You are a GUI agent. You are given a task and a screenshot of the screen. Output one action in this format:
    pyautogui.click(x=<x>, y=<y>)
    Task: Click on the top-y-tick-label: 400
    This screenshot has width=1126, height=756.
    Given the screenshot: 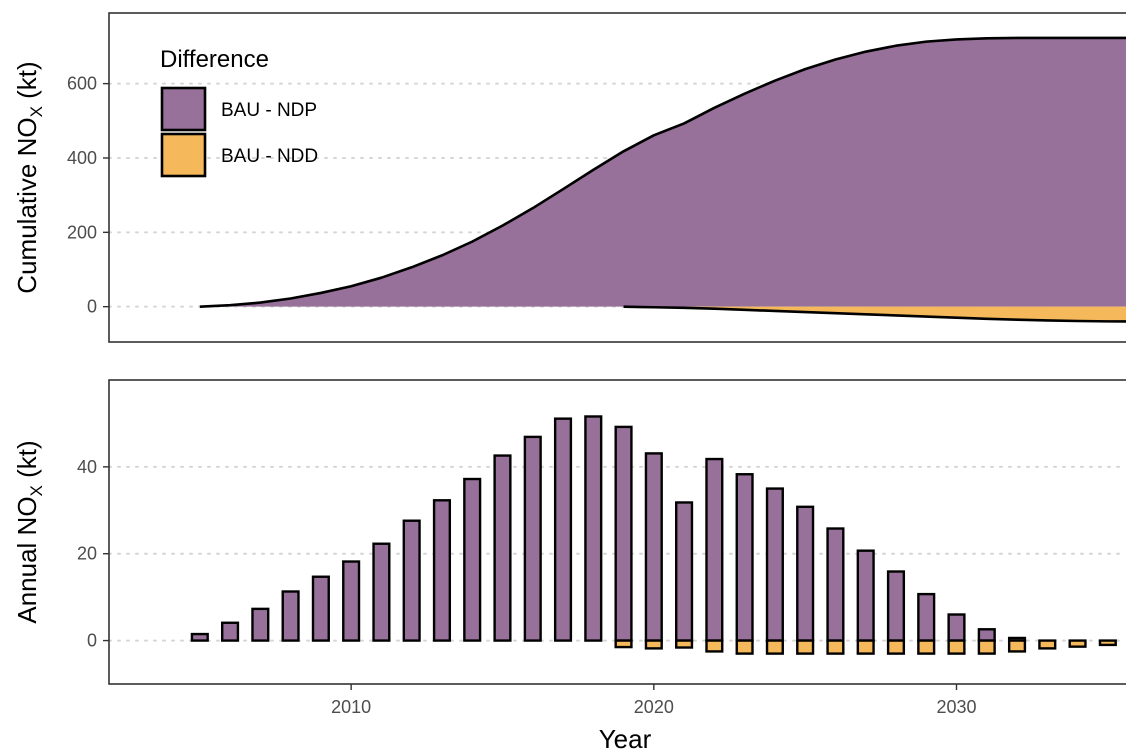 What is the action you would take?
    pyautogui.click(x=82, y=158)
    